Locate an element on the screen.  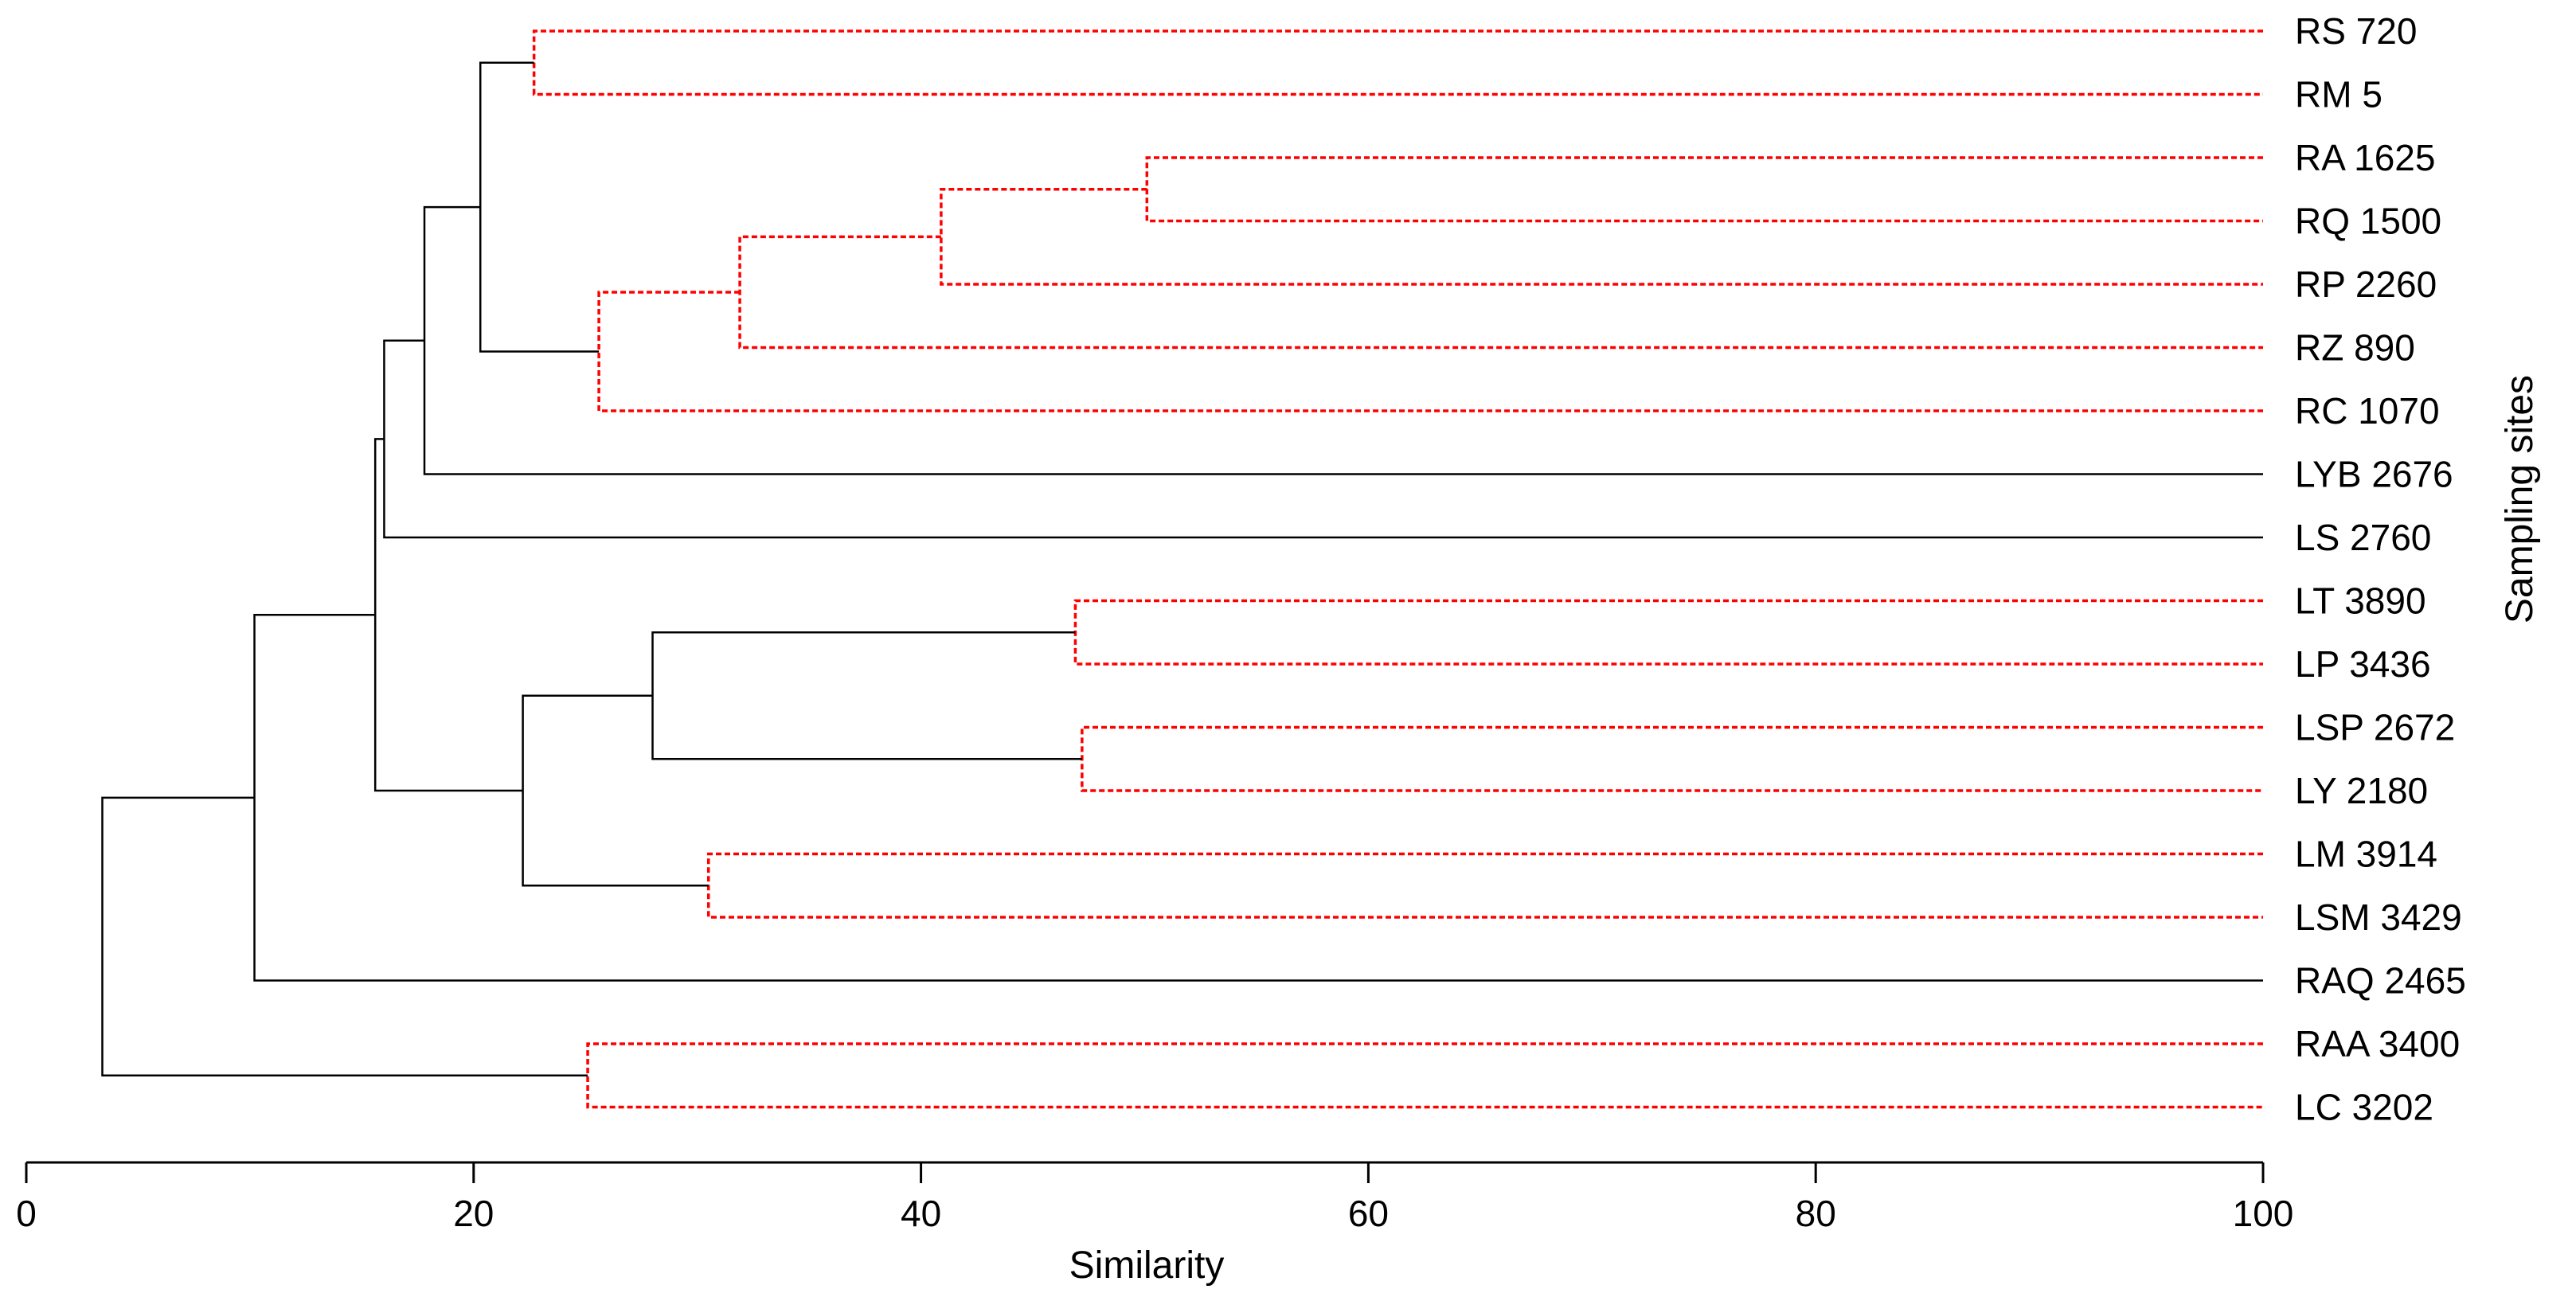
leaf-label: RP 2260 is located at coordinates (2366, 284).